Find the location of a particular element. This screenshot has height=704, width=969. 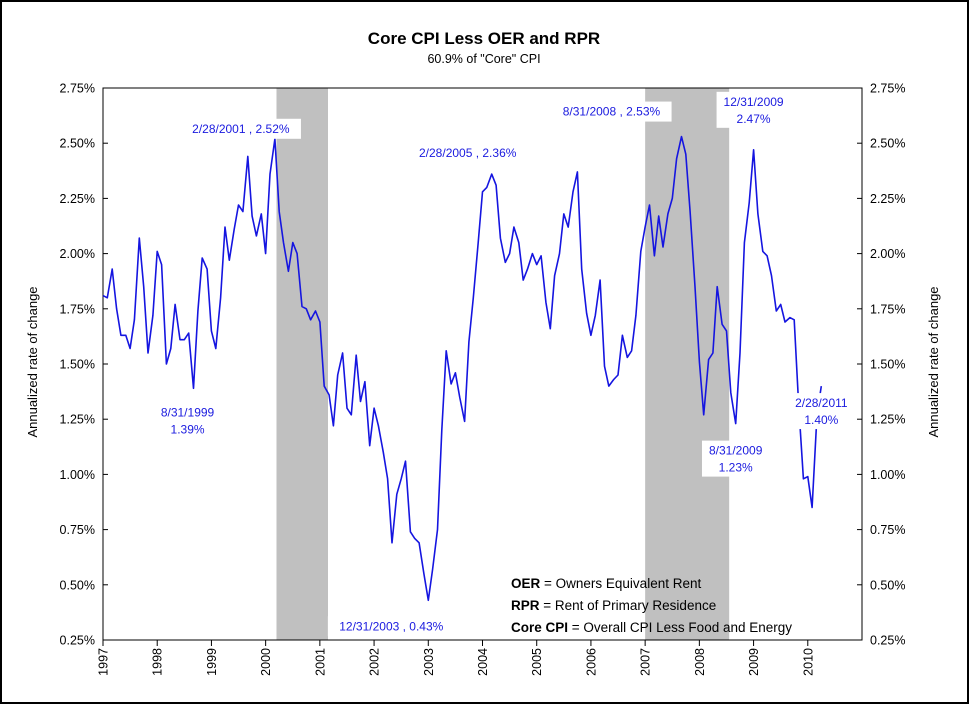

legend-entry: RPR = Rent of Primary Residence is located at coordinates (613, 605).